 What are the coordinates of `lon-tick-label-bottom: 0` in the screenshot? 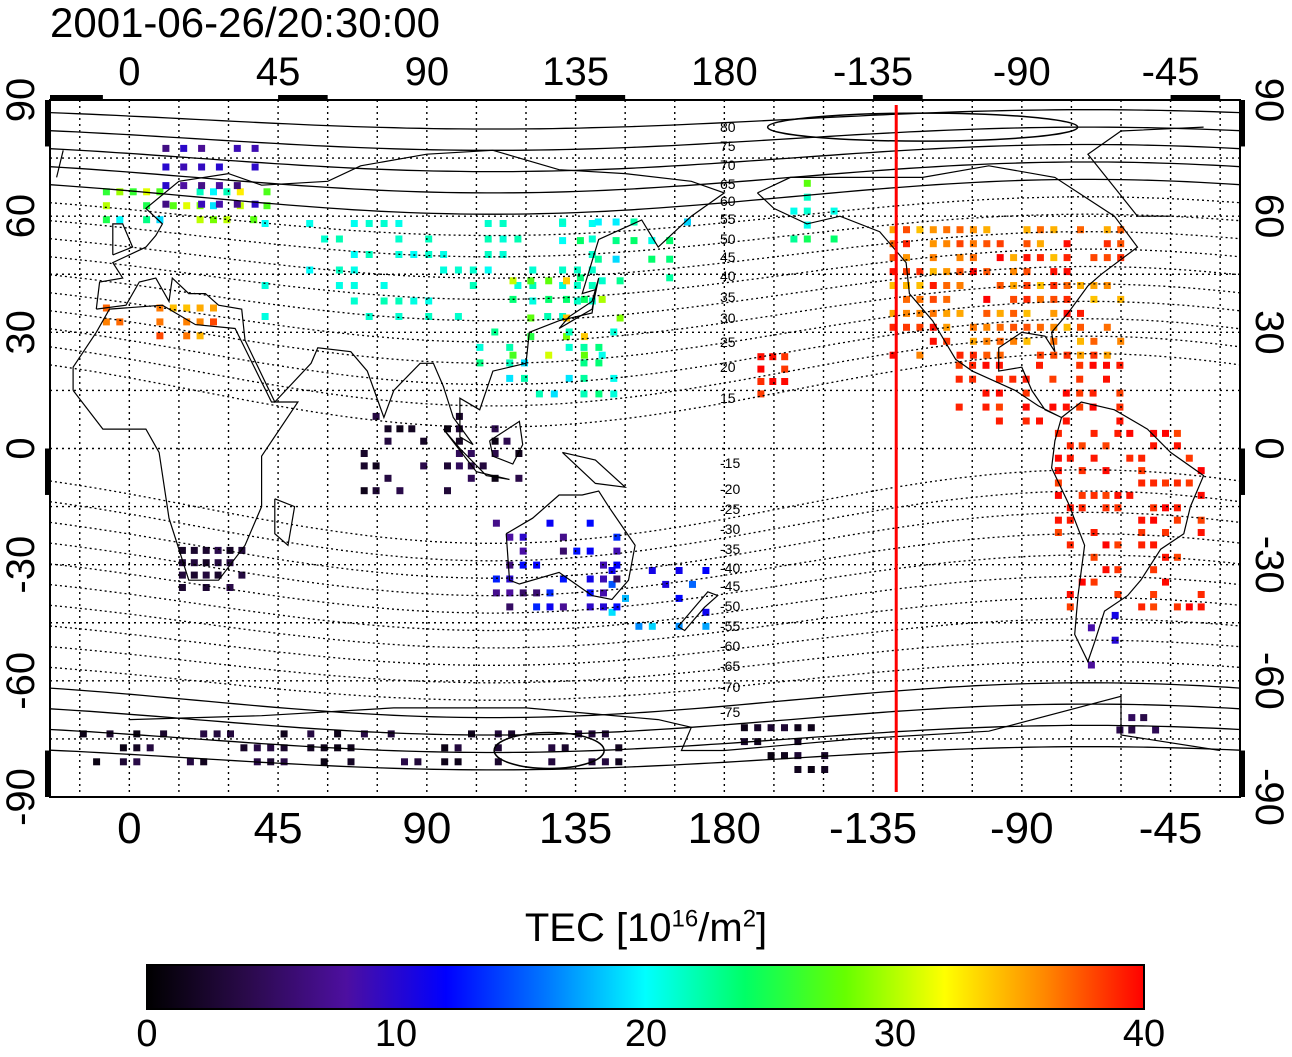 It's located at (129, 828).